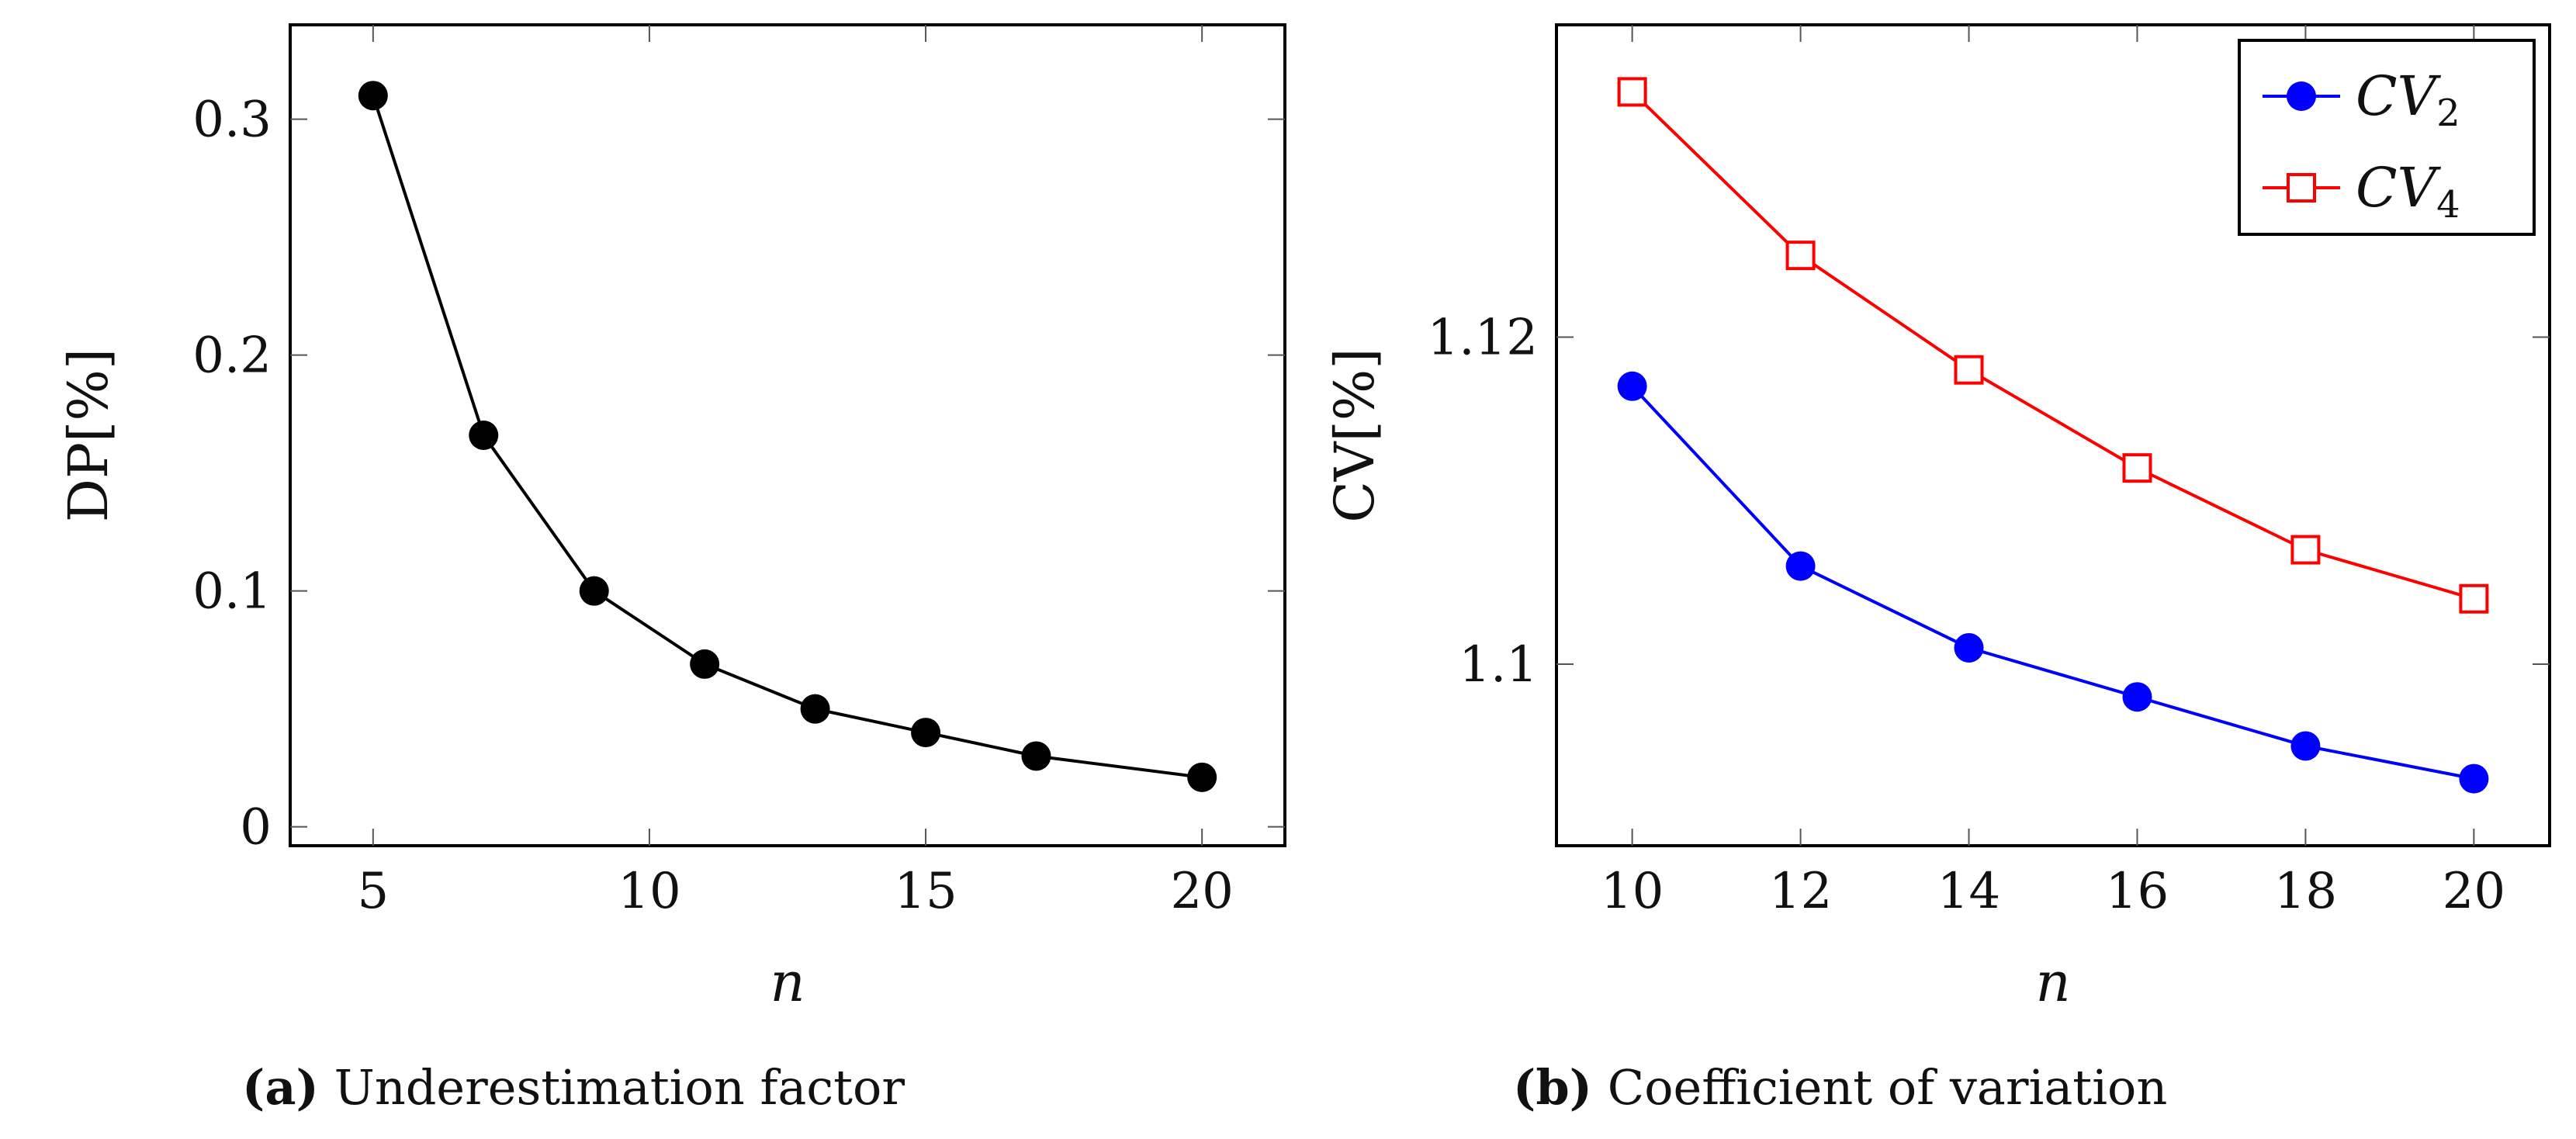 This screenshot has width=2576, height=1139. Describe the element at coordinates (2301, 96) in the screenshot. I see `legend-marker-cv2` at that location.